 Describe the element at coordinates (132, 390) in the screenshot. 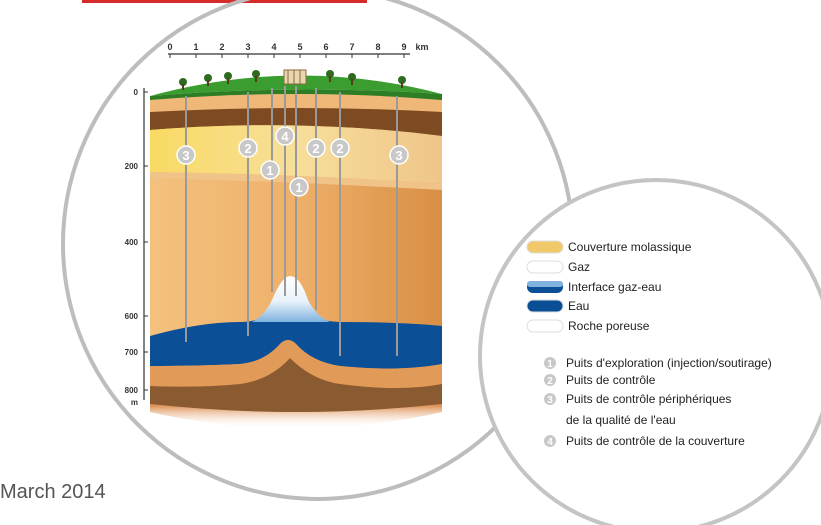

I see `depth-tick-label: 800` at that location.